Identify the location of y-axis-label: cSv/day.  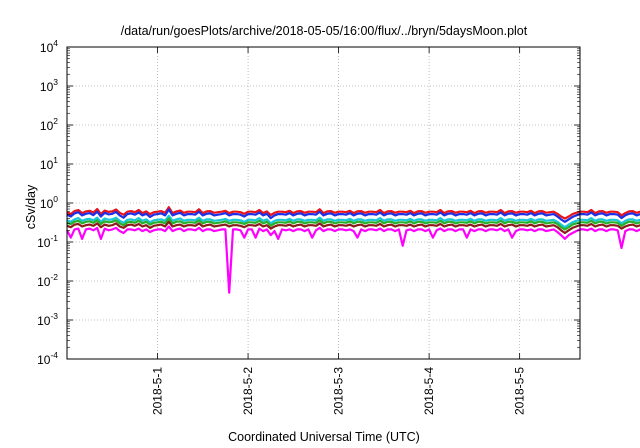
(31, 206).